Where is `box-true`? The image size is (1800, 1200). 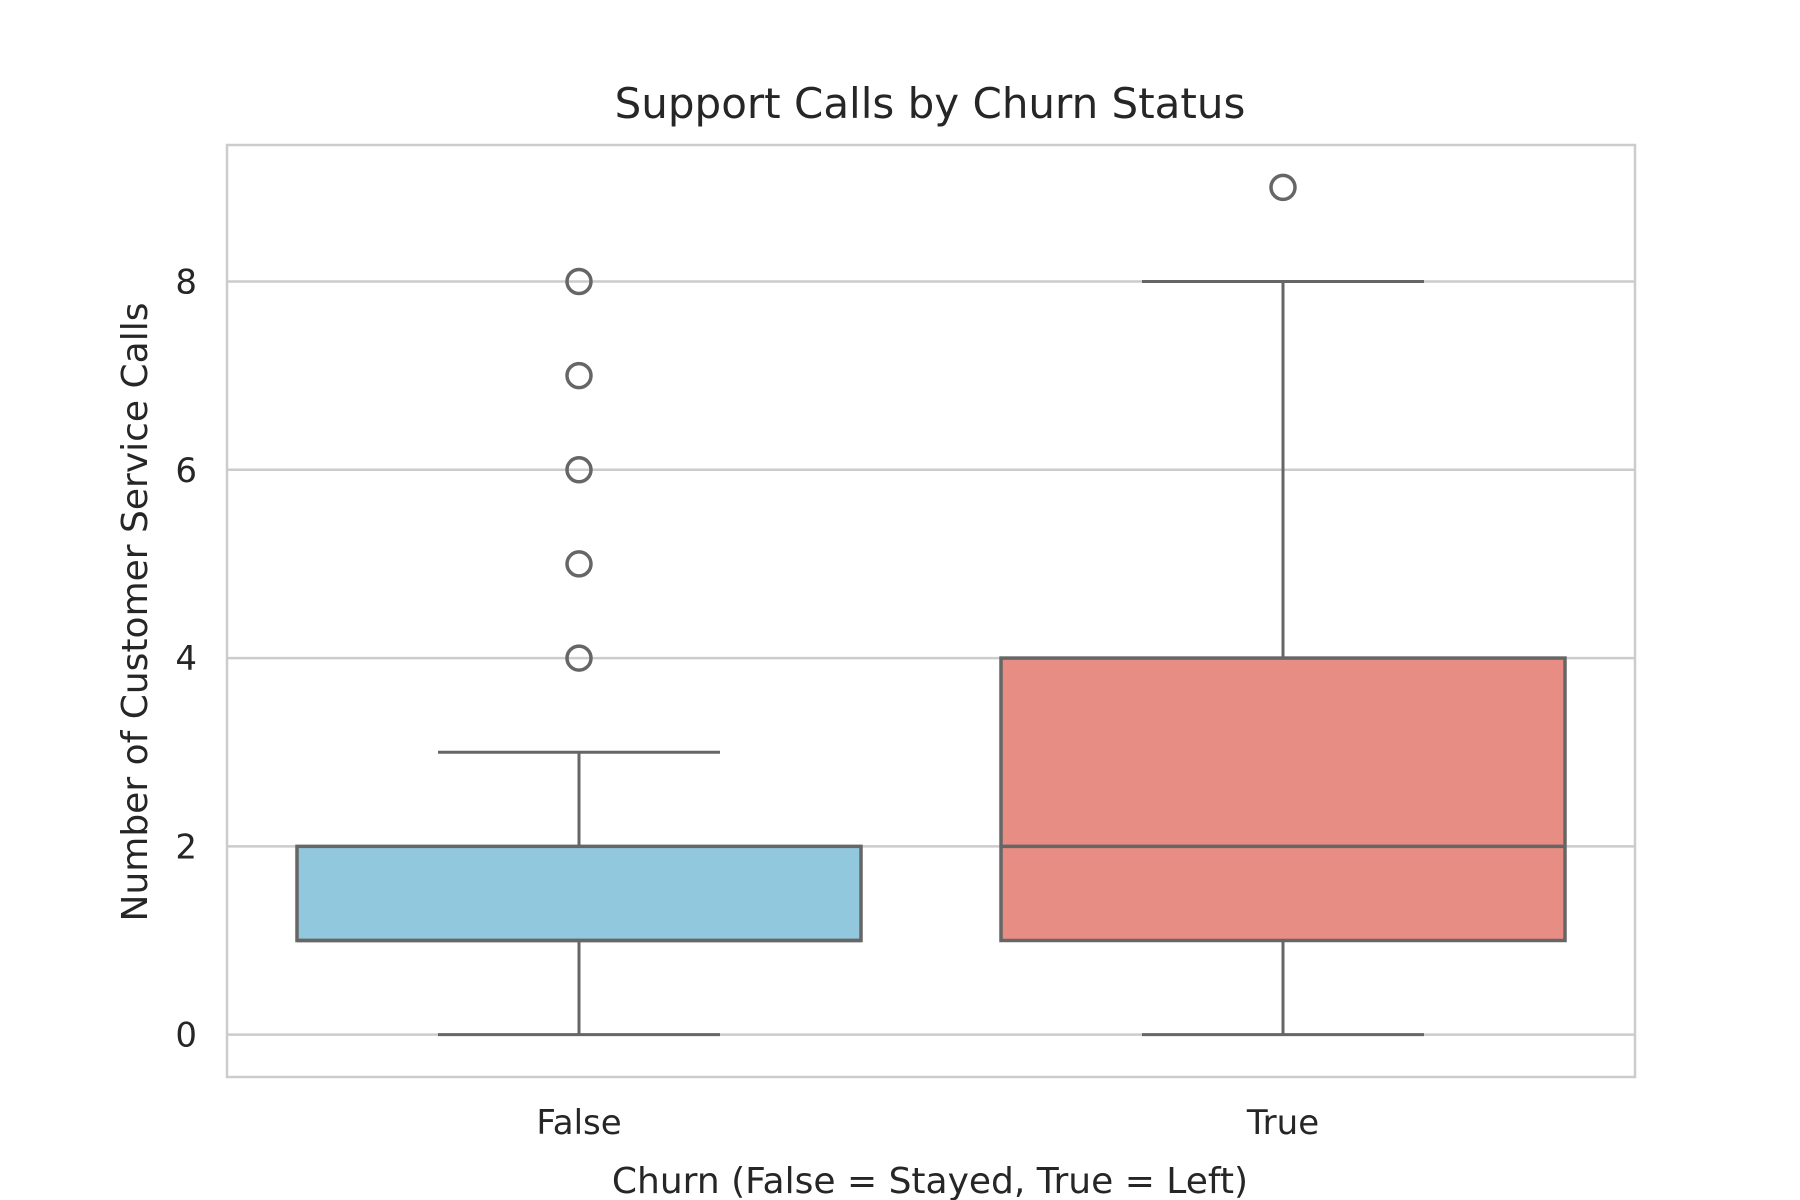 box-true is located at coordinates (1283, 799).